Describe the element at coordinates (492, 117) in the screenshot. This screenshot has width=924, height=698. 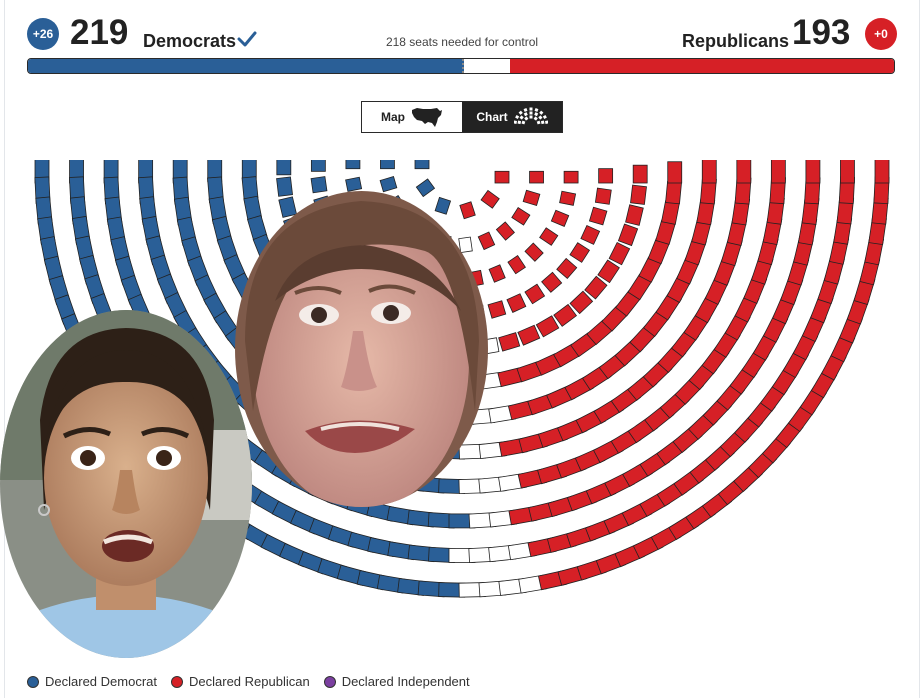
I see `chart-toggle-label: Chart` at that location.